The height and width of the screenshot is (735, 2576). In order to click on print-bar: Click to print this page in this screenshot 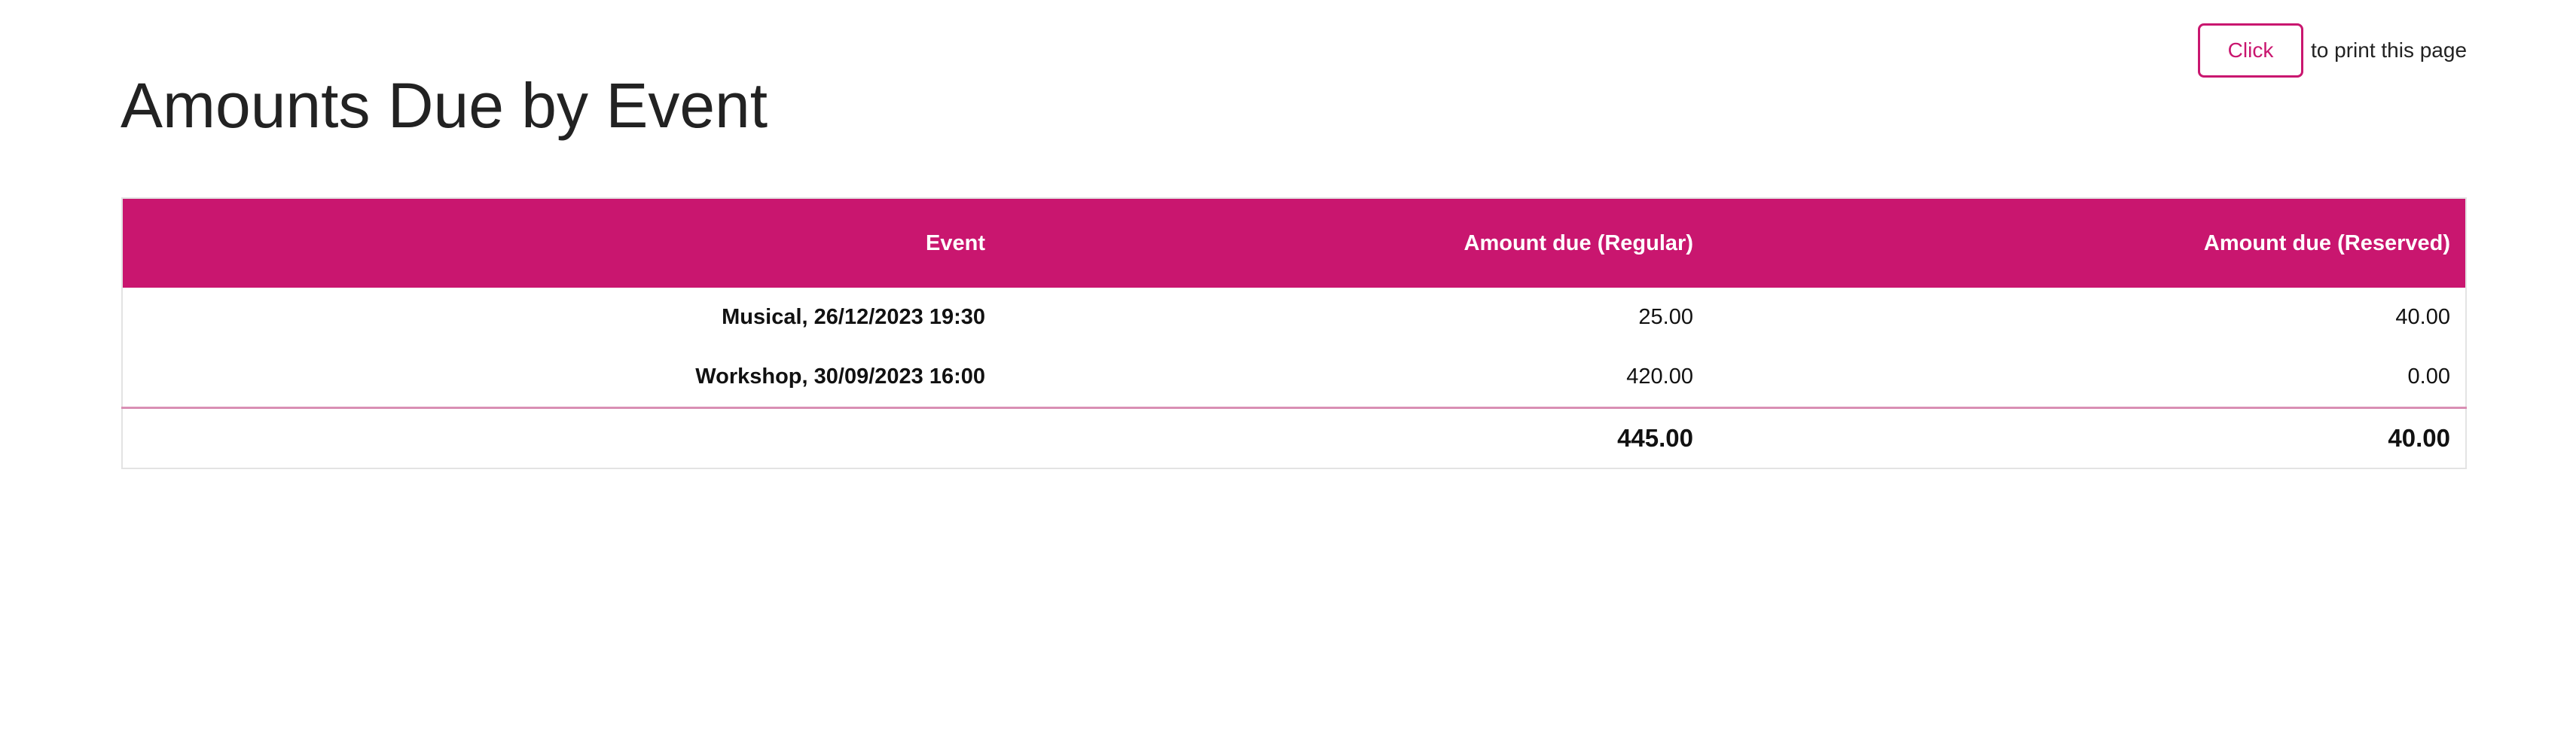, I will do `click(2333, 50)`.